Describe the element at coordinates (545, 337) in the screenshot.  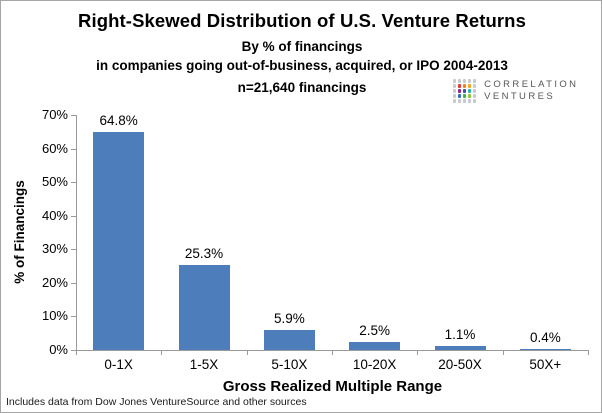
I see `bar-value-label: 0.4%` at that location.